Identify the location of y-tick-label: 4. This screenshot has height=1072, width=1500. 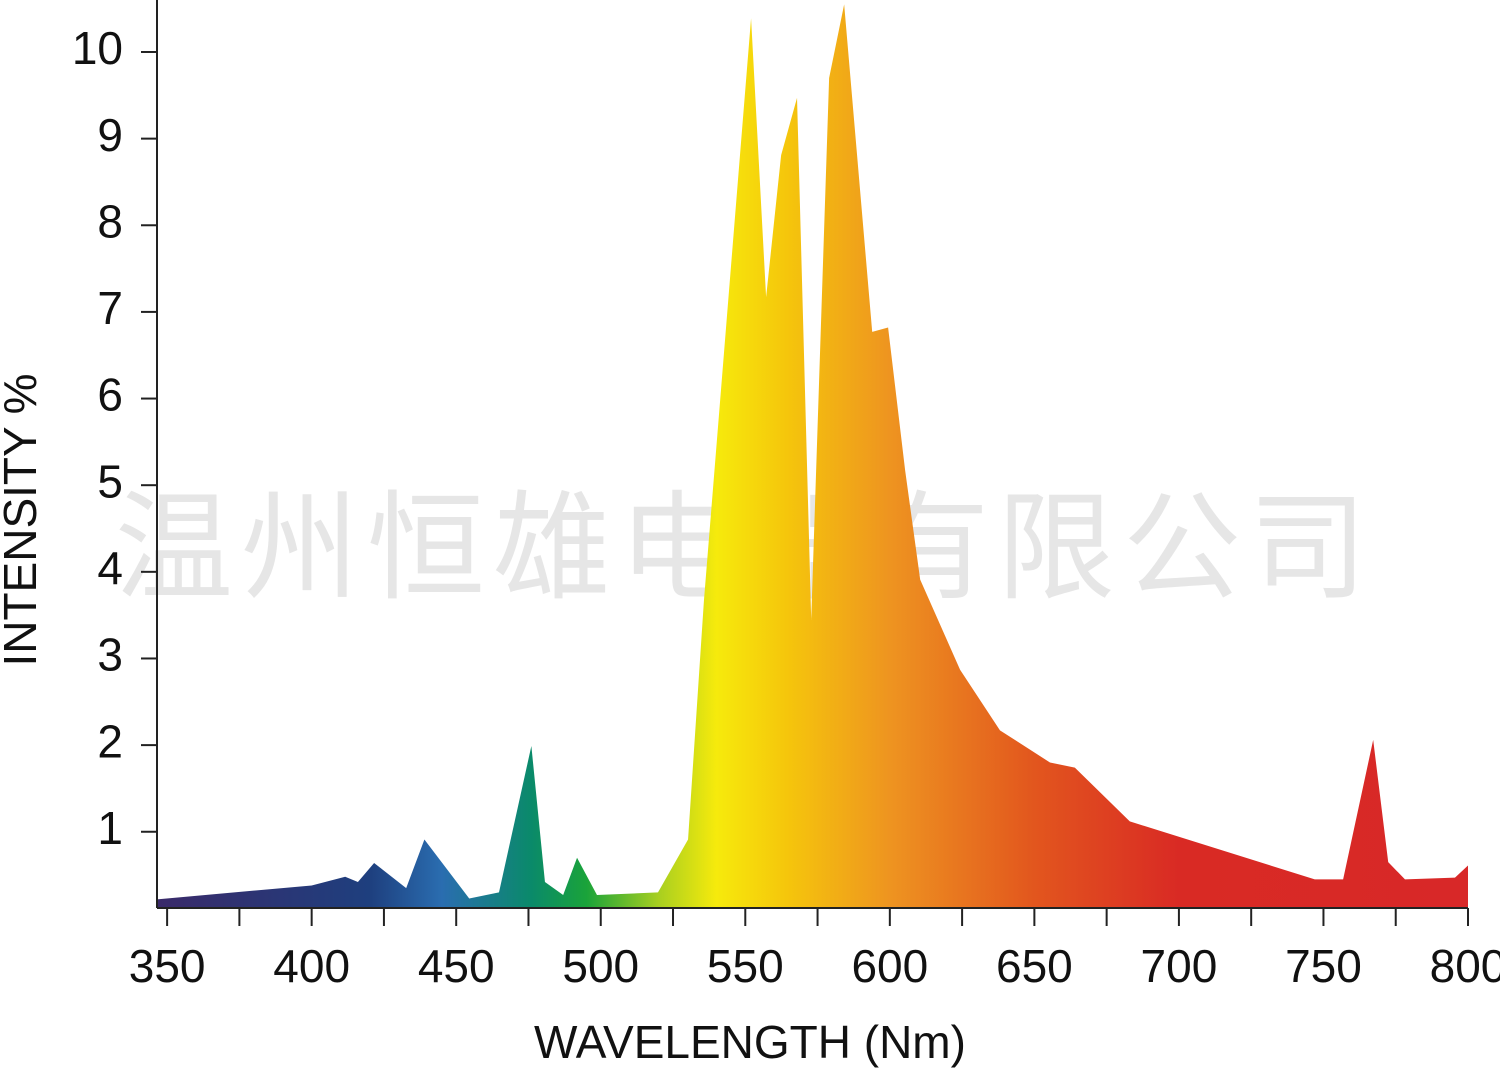
(110, 568).